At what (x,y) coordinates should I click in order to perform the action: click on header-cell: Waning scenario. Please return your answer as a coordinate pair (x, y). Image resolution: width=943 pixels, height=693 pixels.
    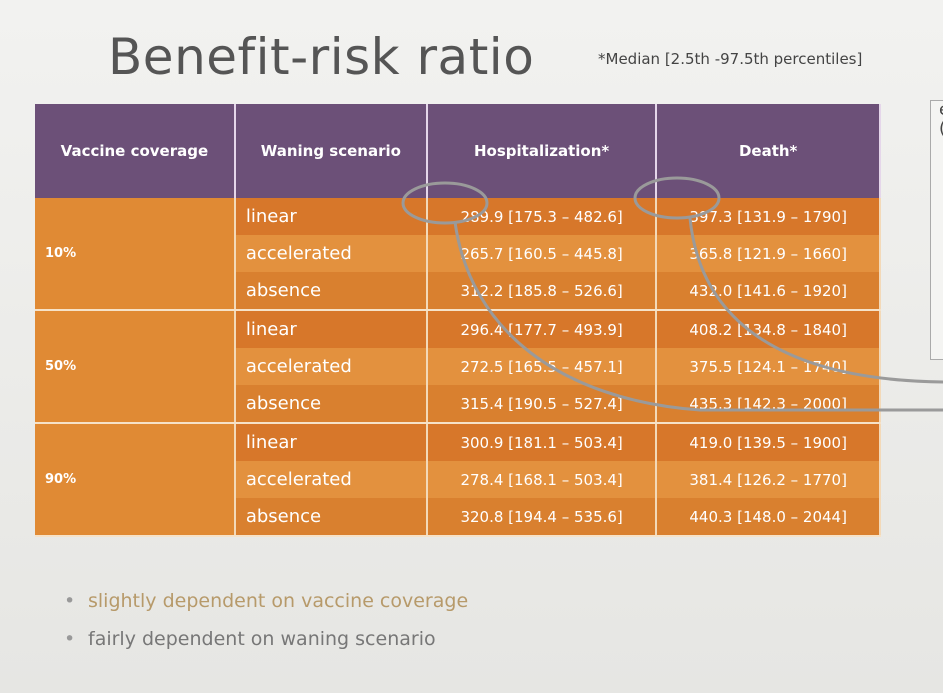
    Looking at the image, I should click on (331, 151).